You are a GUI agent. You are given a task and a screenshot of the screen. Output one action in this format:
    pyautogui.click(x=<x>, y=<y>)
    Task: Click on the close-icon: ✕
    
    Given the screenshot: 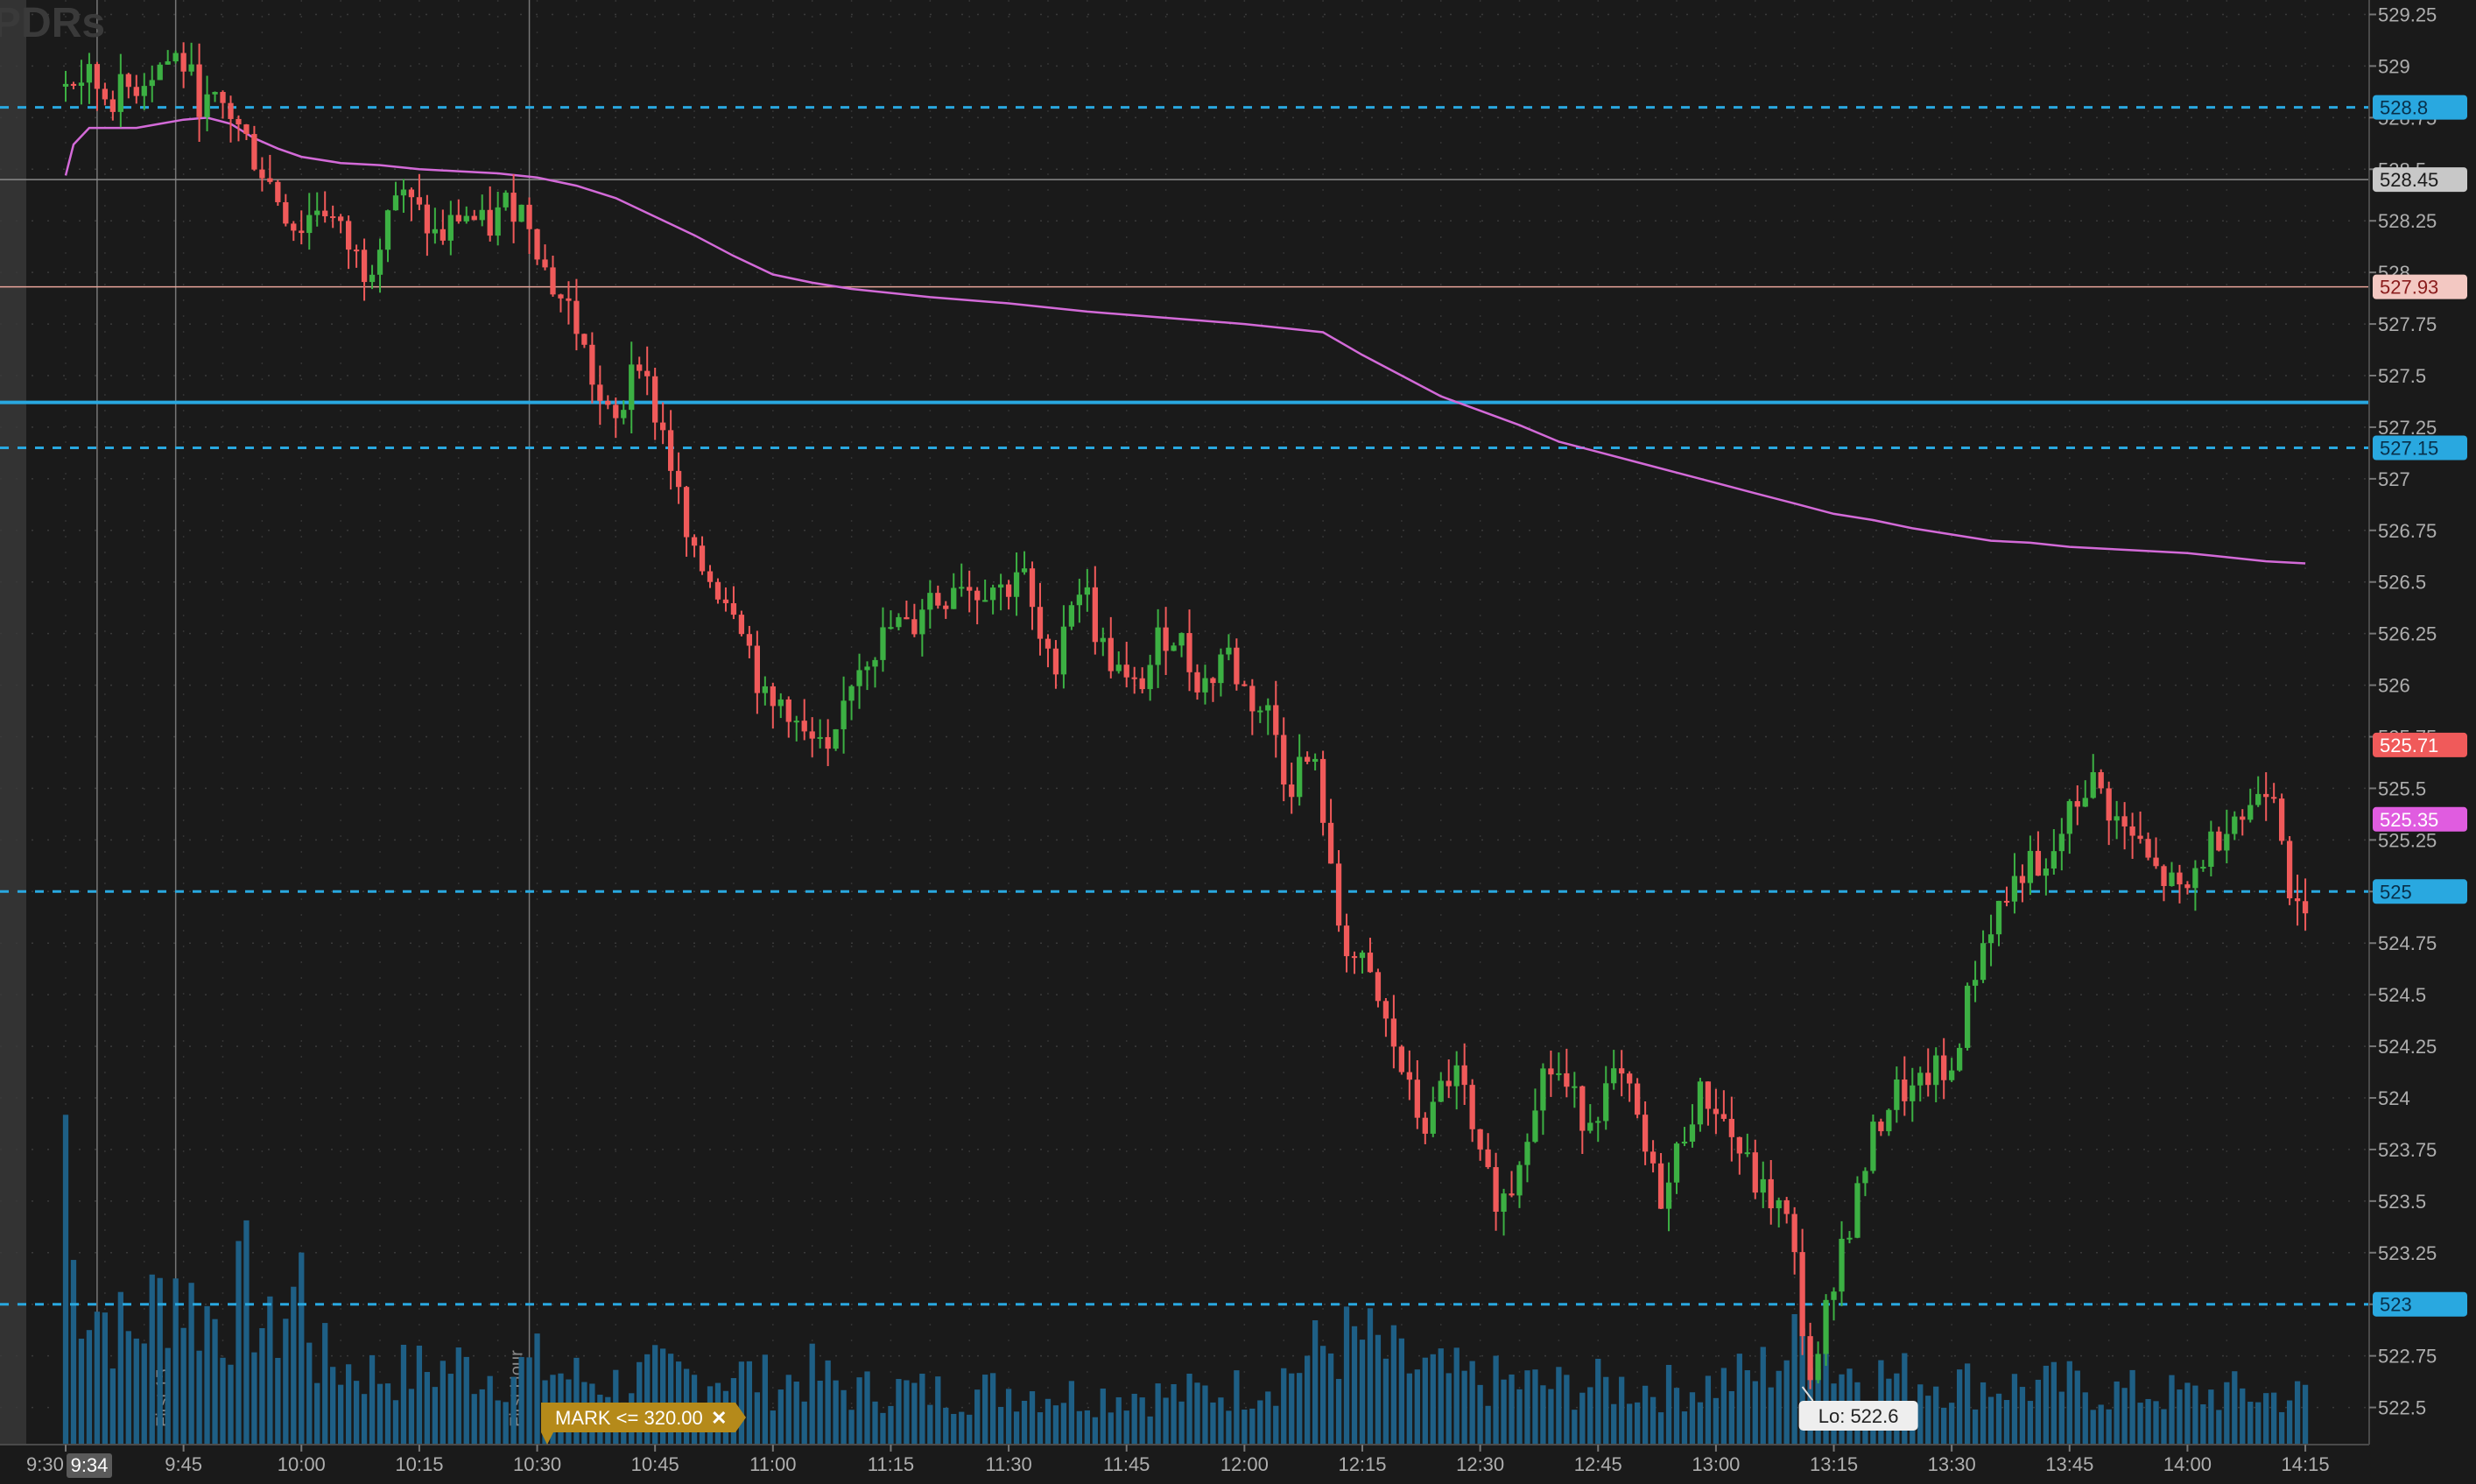 What is the action you would take?
    pyautogui.click(x=719, y=1418)
    